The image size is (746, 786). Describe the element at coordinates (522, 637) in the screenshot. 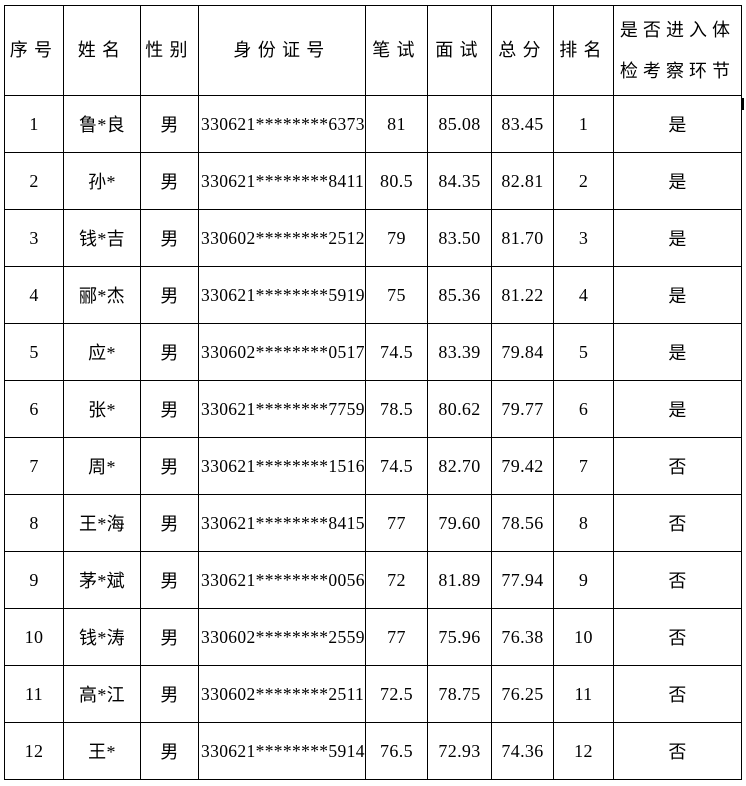

I see `cell-total_score: 76.38` at that location.